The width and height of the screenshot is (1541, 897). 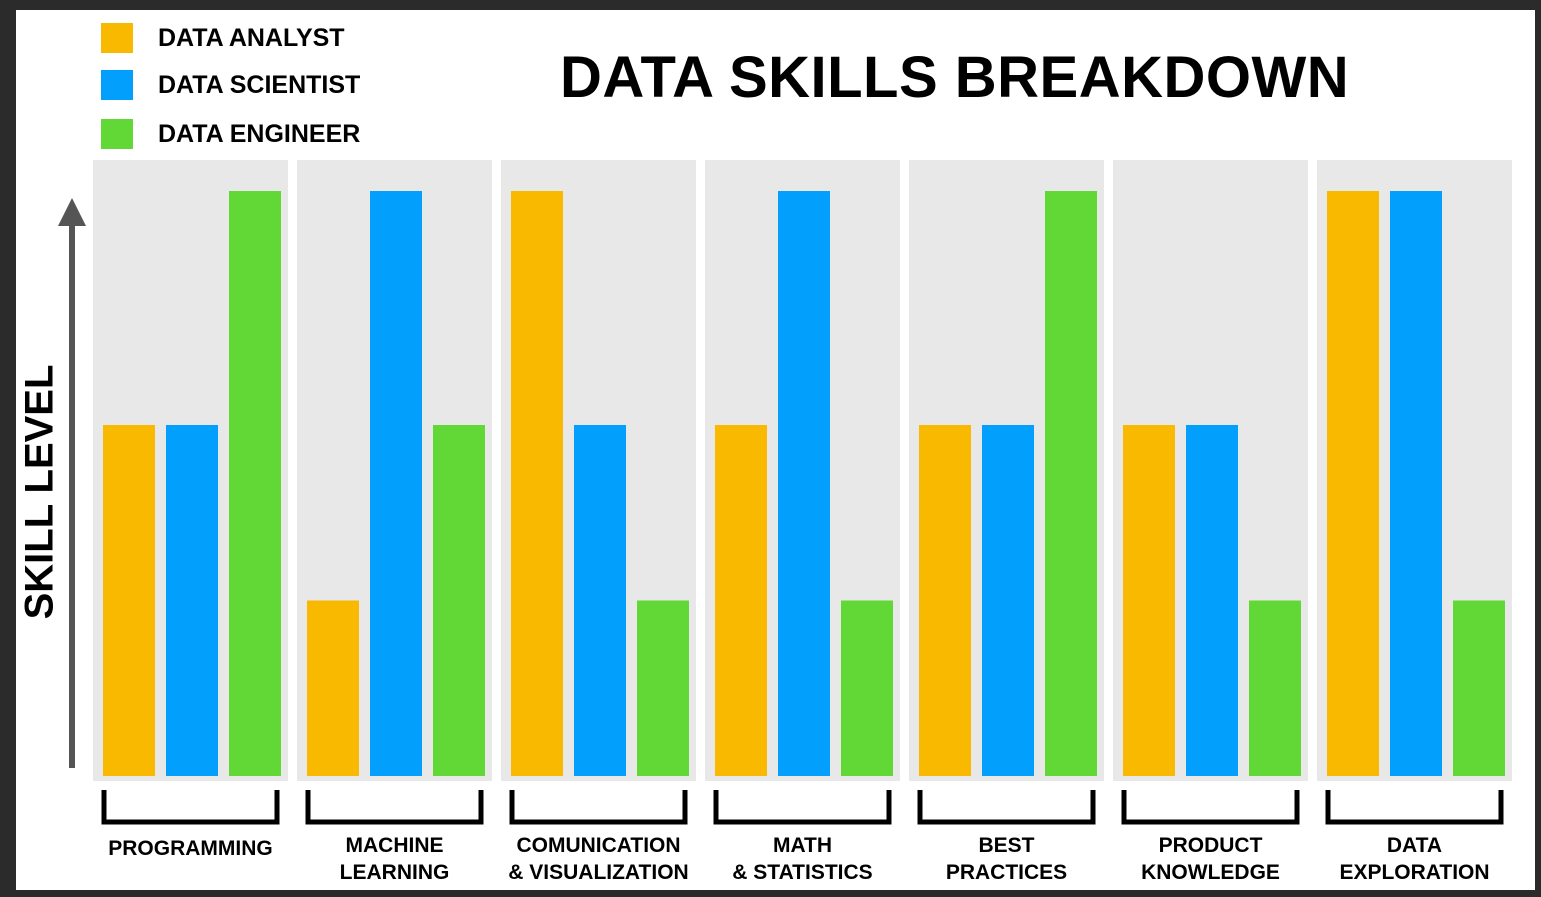 I want to click on category-label-product-knowledge: PRODUCT KNOWLEDGE, so click(x=1210, y=859).